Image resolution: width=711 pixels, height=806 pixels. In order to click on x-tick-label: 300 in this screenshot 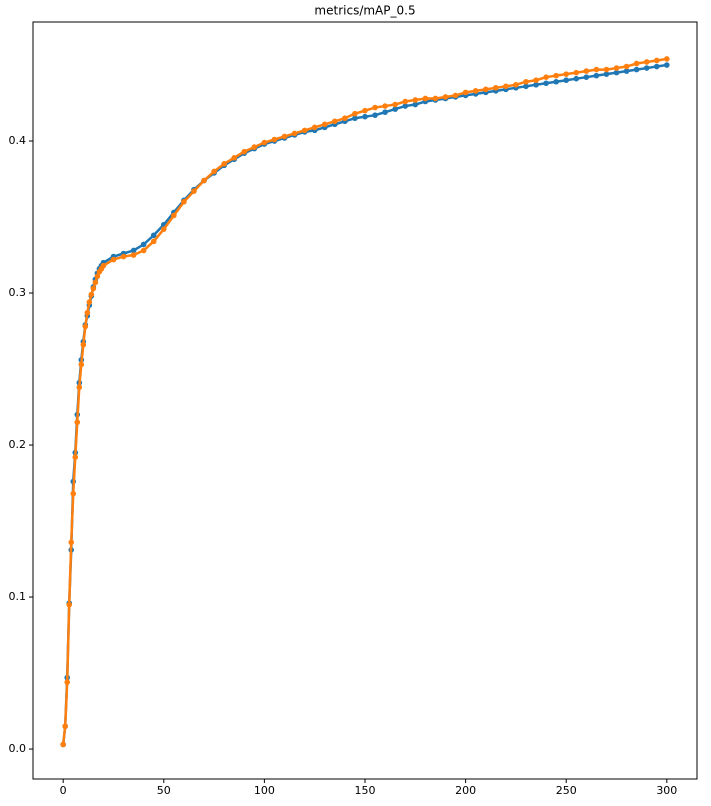, I will do `click(666, 790)`.